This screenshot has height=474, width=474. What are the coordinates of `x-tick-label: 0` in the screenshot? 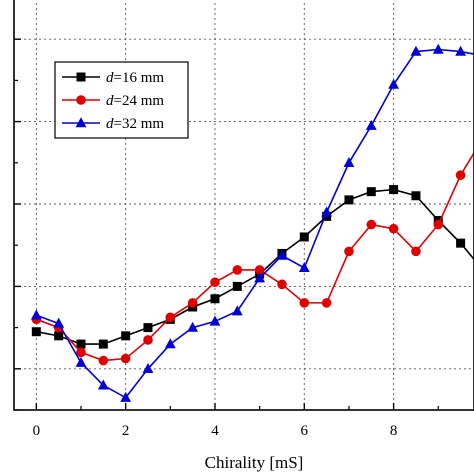 It's located at (37, 431).